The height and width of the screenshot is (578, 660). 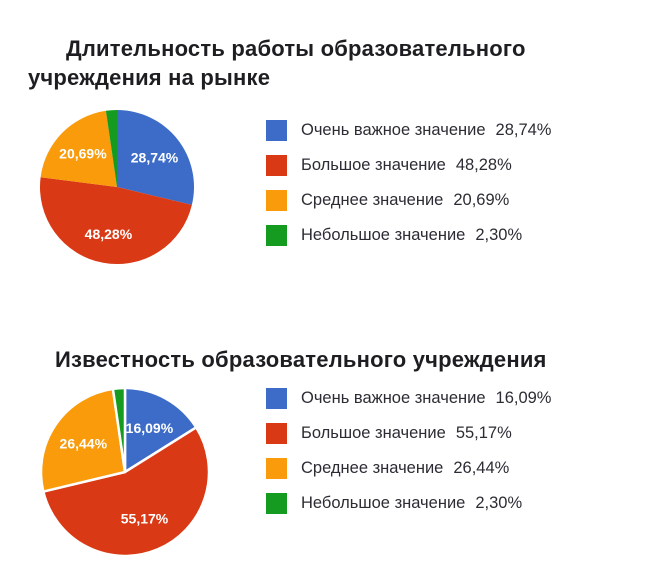 I want to click on chart-title-duration-line2: учреждения на рынке, so click(x=149, y=78).